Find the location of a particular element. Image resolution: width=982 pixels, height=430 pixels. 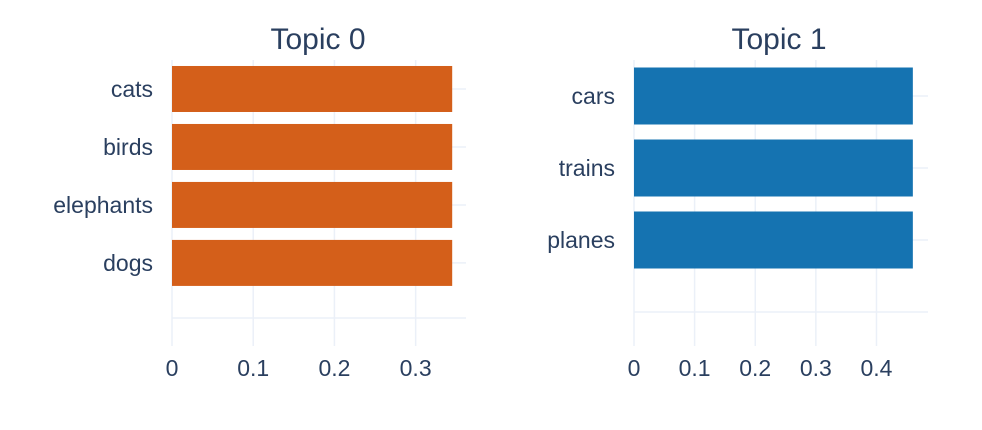

topic-0-bar-elephants is located at coordinates (312, 204).